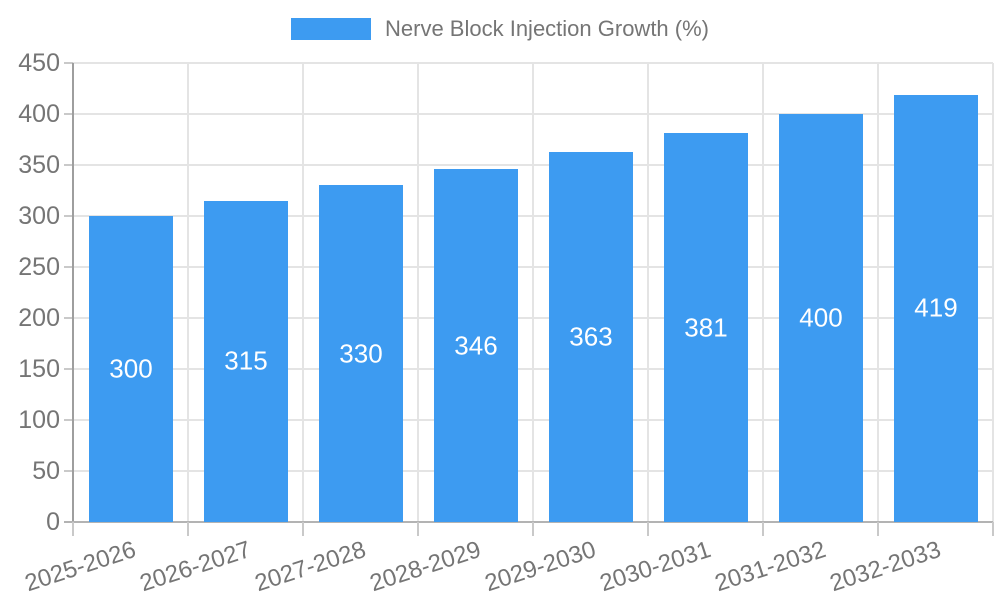 The height and width of the screenshot is (600, 1000). I want to click on bar-value-label: 400, so click(821, 317).